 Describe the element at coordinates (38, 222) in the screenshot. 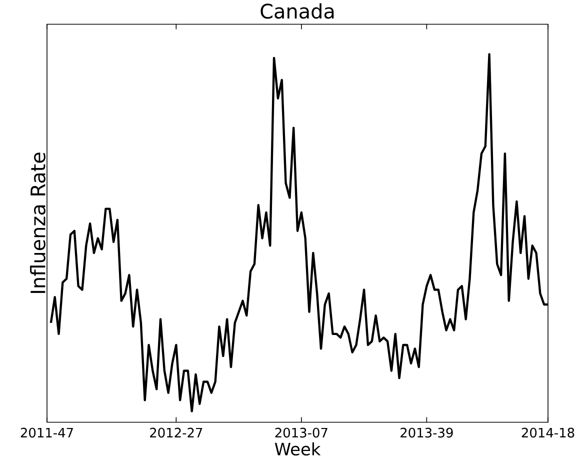

I see `y-axis-title: Influenza Rate` at that location.